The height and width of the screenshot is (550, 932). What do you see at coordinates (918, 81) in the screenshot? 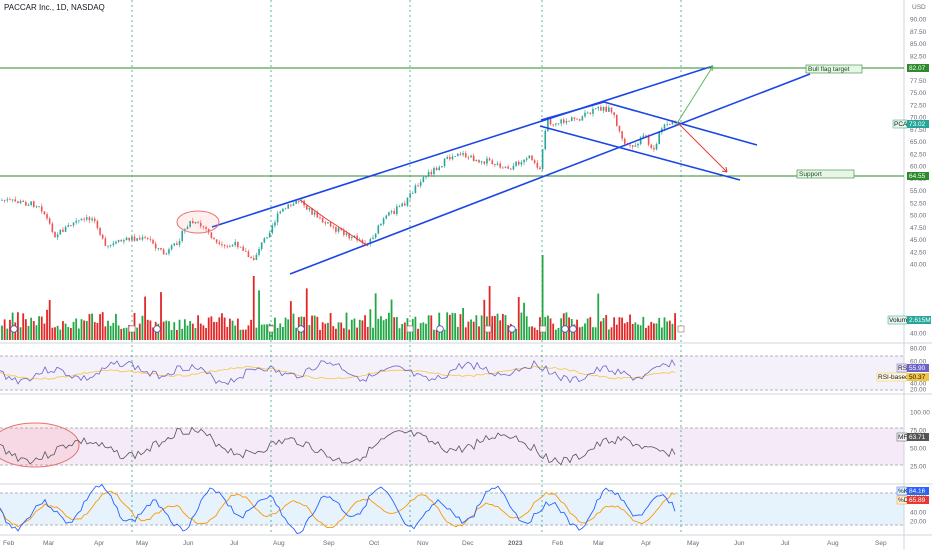
I see `price-tick: 77.50` at bounding box center [918, 81].